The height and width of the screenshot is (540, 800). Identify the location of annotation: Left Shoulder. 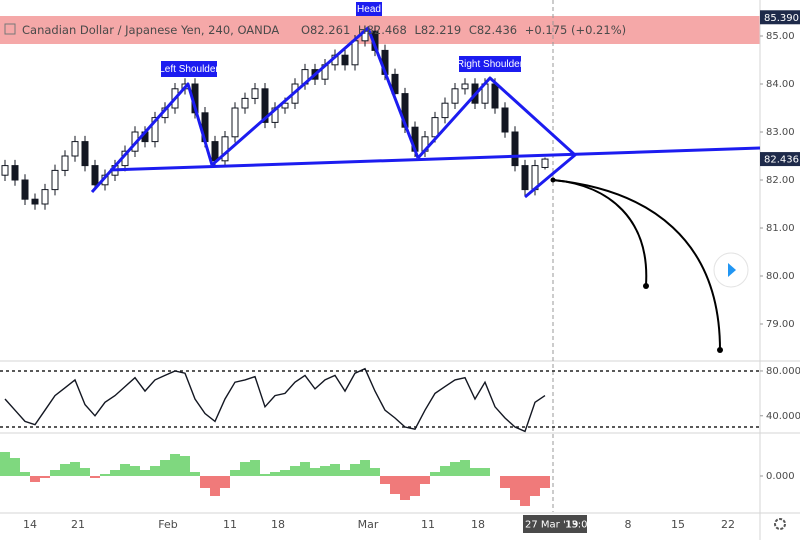
(189, 69).